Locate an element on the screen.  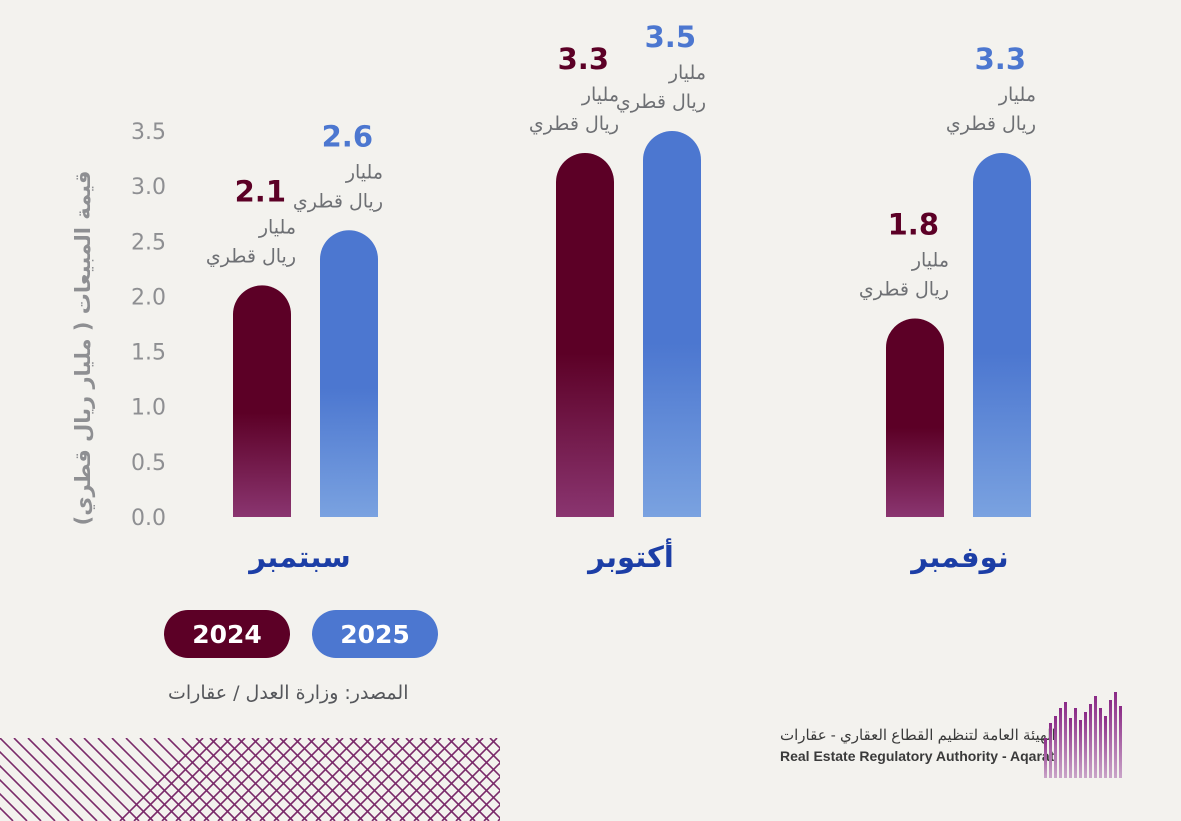
source-note: المصدر: وزارة العدل / عقارات is located at coordinates (288, 693).